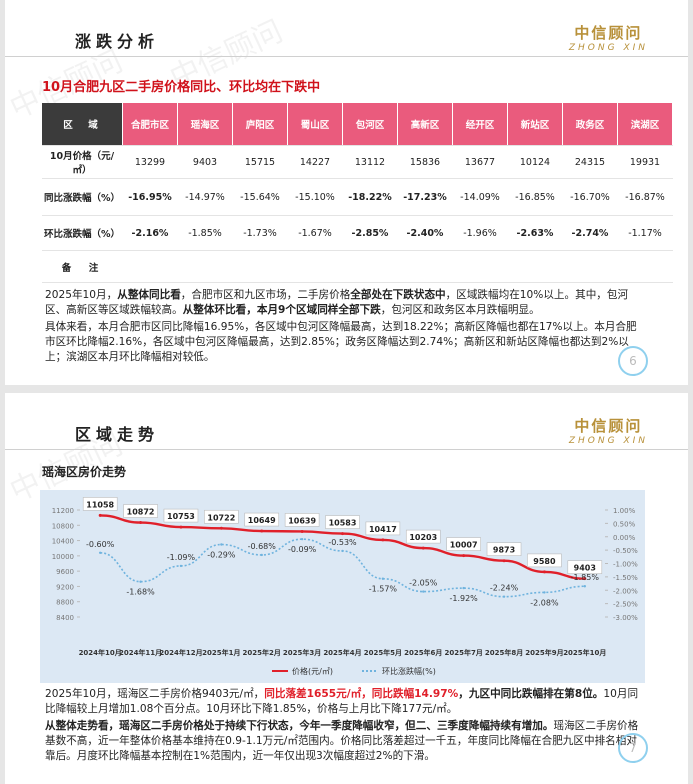 The height and width of the screenshot is (784, 693). Describe the element at coordinates (423, 537) in the screenshot. I see `data-label: 10203` at that location.